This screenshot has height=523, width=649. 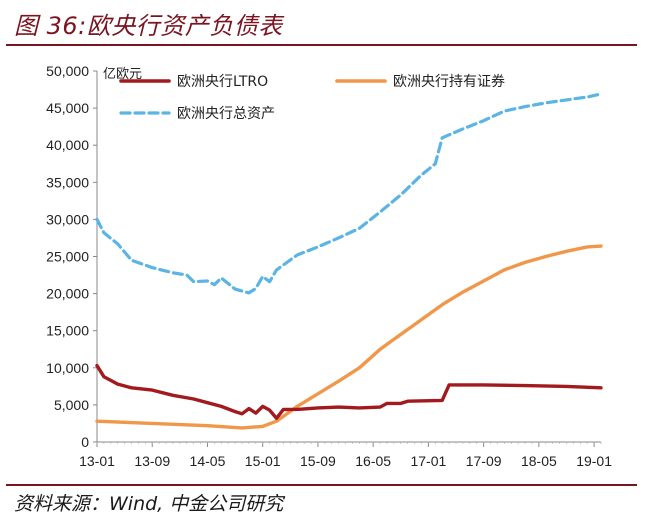 I want to click on y-tick-label: 15,000, so click(x=67, y=331).